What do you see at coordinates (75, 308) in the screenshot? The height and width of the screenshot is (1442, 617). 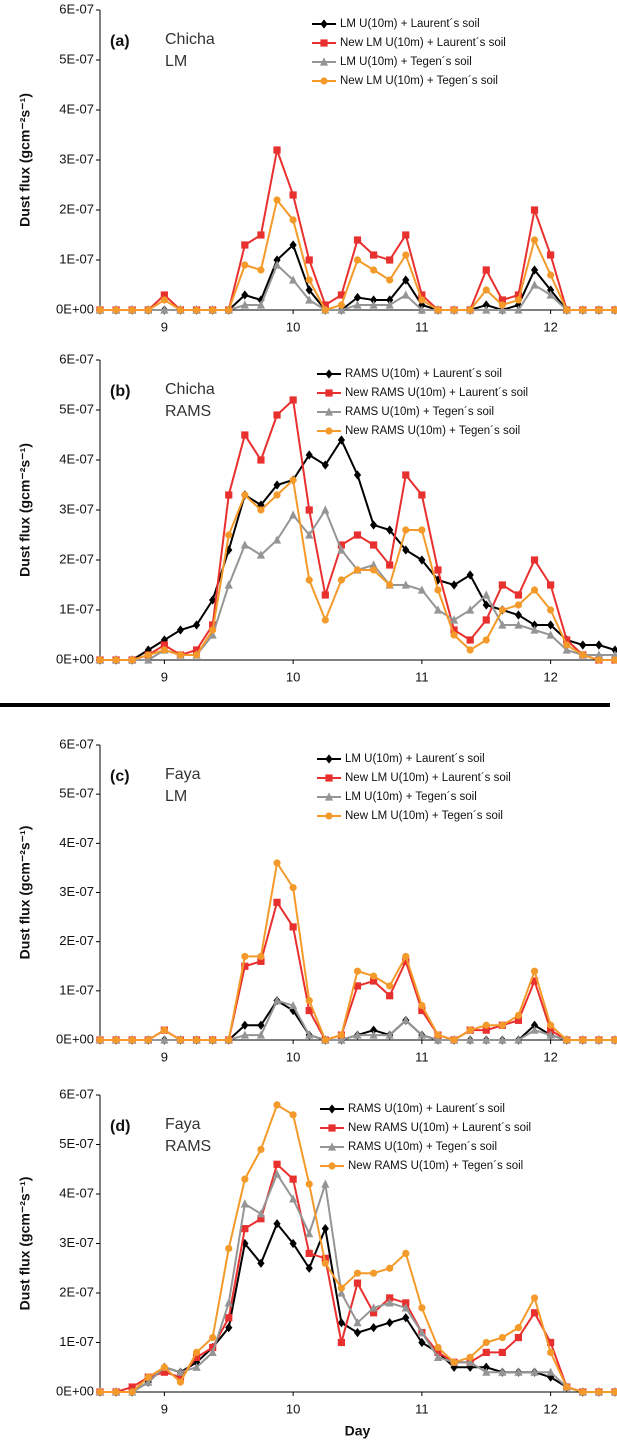 I see `y-tick-label: 0E+00` at bounding box center [75, 308].